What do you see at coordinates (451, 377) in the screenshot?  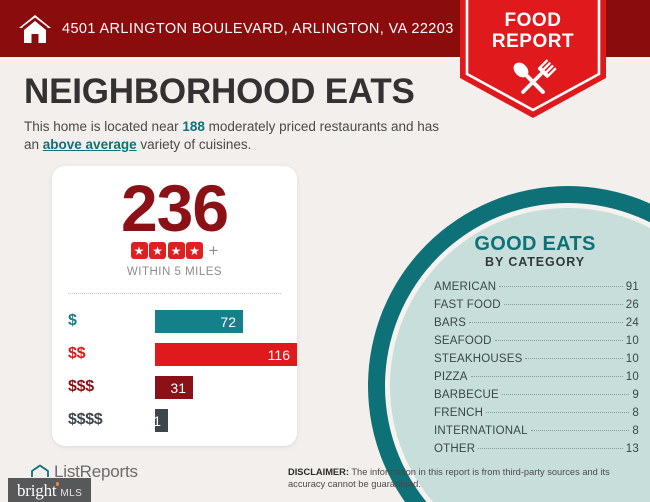 I see `category-name: PIZZA` at bounding box center [451, 377].